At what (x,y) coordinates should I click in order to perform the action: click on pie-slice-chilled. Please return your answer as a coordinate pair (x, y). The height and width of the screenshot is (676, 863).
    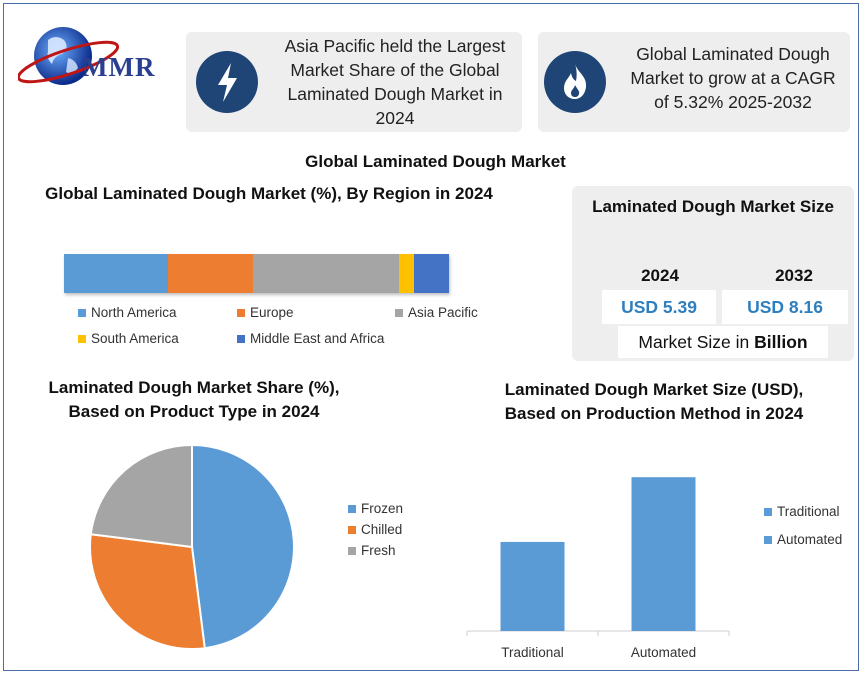
    Looking at the image, I should click on (147, 591).